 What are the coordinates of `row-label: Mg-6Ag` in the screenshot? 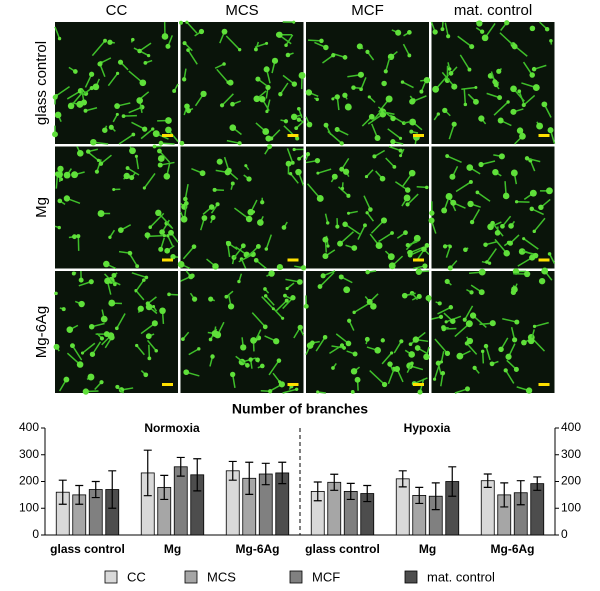 It's located at (41, 332).